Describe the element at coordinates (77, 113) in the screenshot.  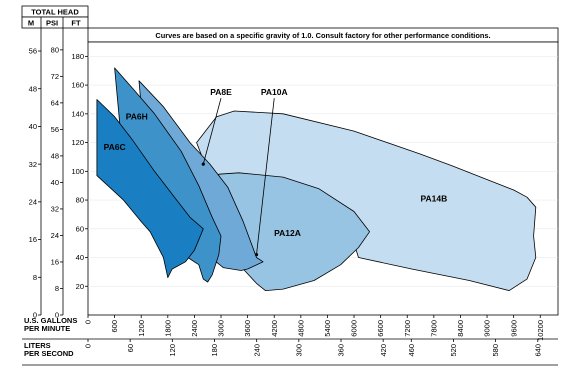
I see `ft-tick-label: 140` at that location.